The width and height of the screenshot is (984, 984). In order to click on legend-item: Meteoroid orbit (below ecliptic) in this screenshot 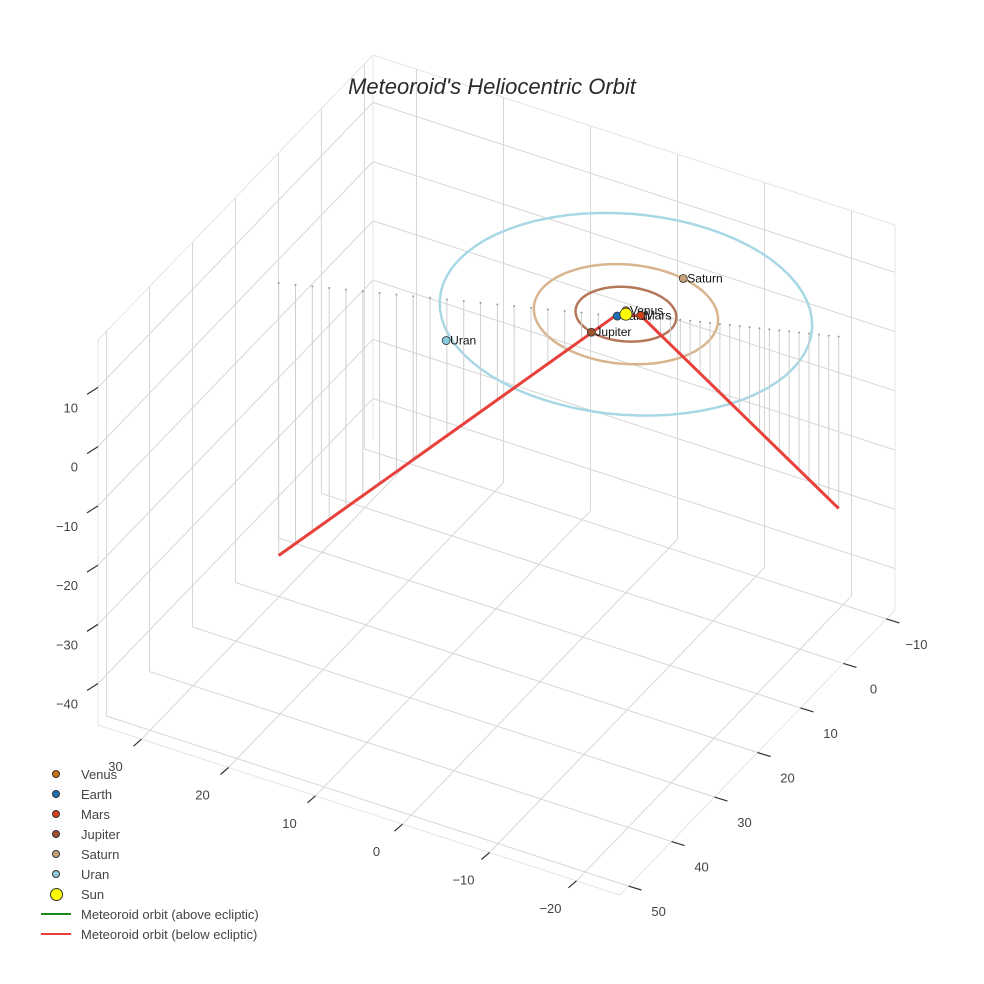, I will do `click(147, 934)`.